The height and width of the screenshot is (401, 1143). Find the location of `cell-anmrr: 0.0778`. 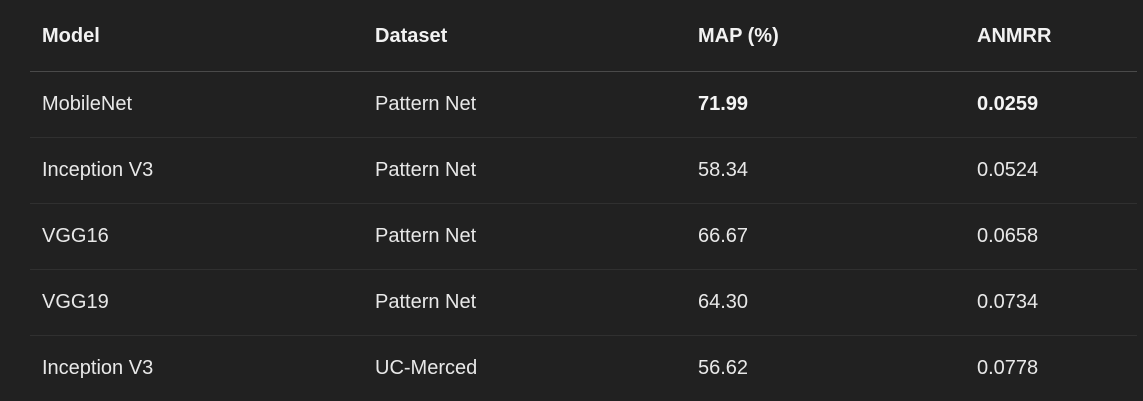

cell-anmrr: 0.0778 is located at coordinates (1008, 367).